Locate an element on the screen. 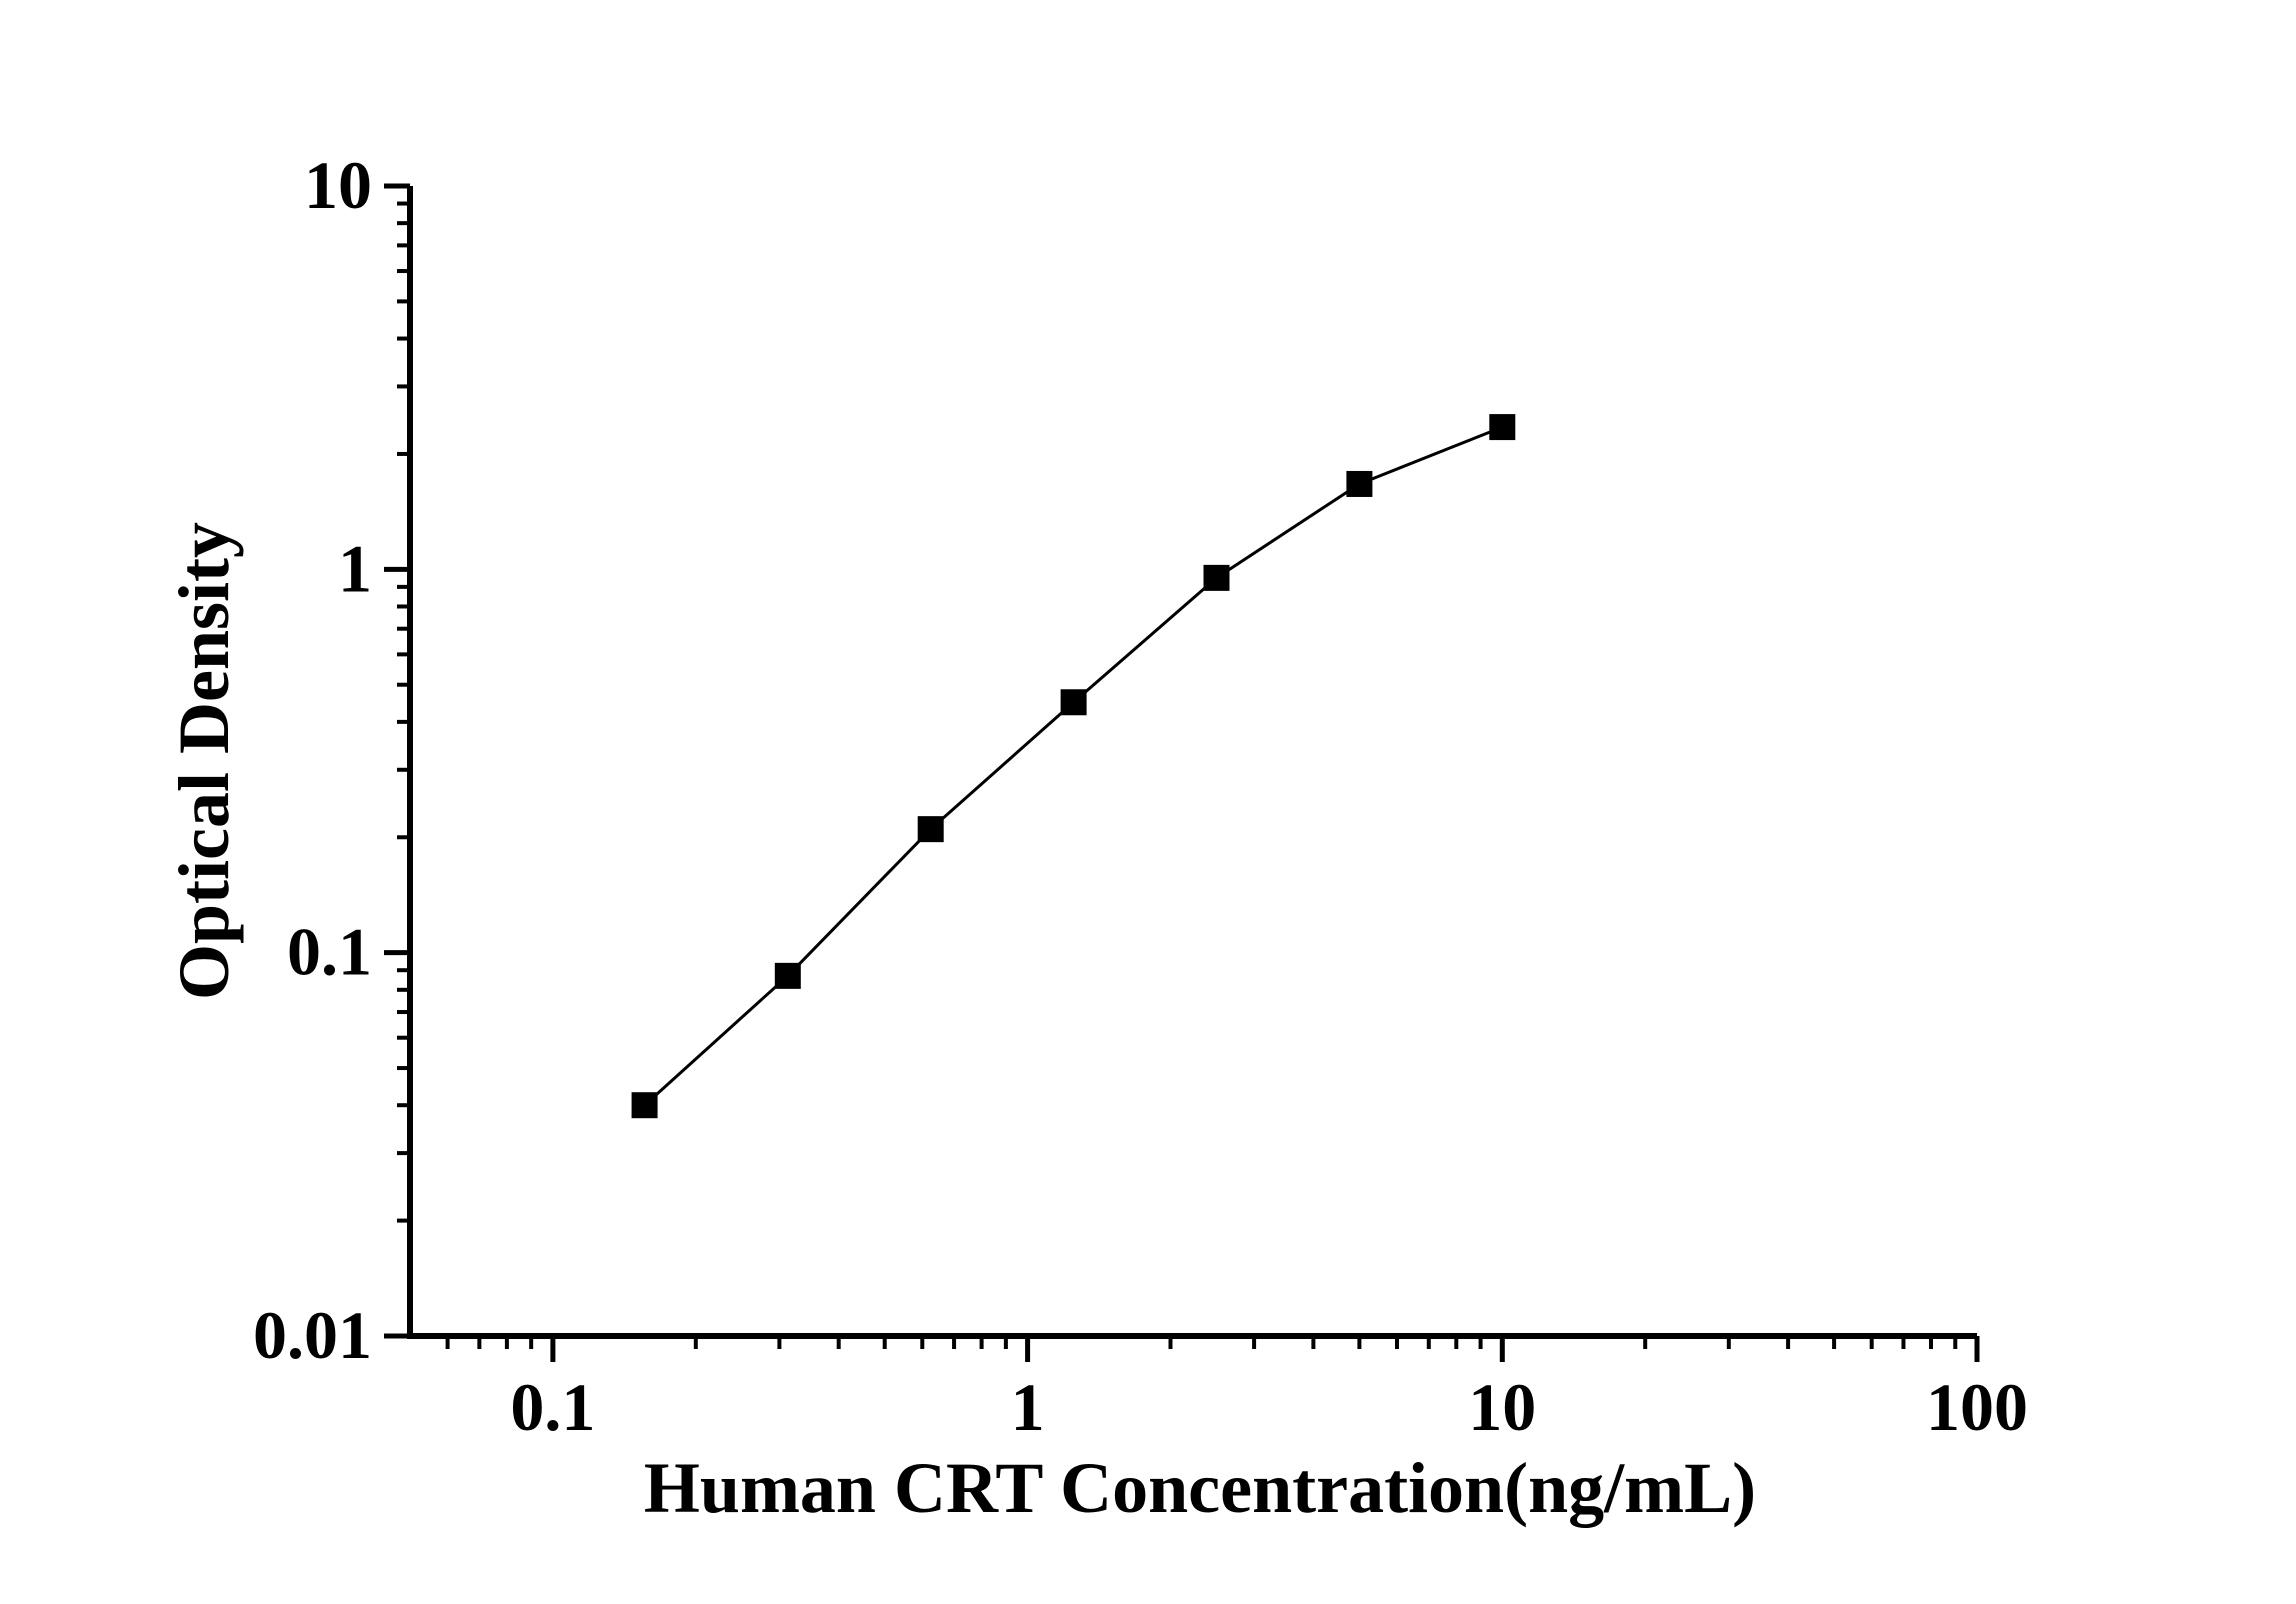  x-axis-tick-label: 100 is located at coordinates (1977, 1407).